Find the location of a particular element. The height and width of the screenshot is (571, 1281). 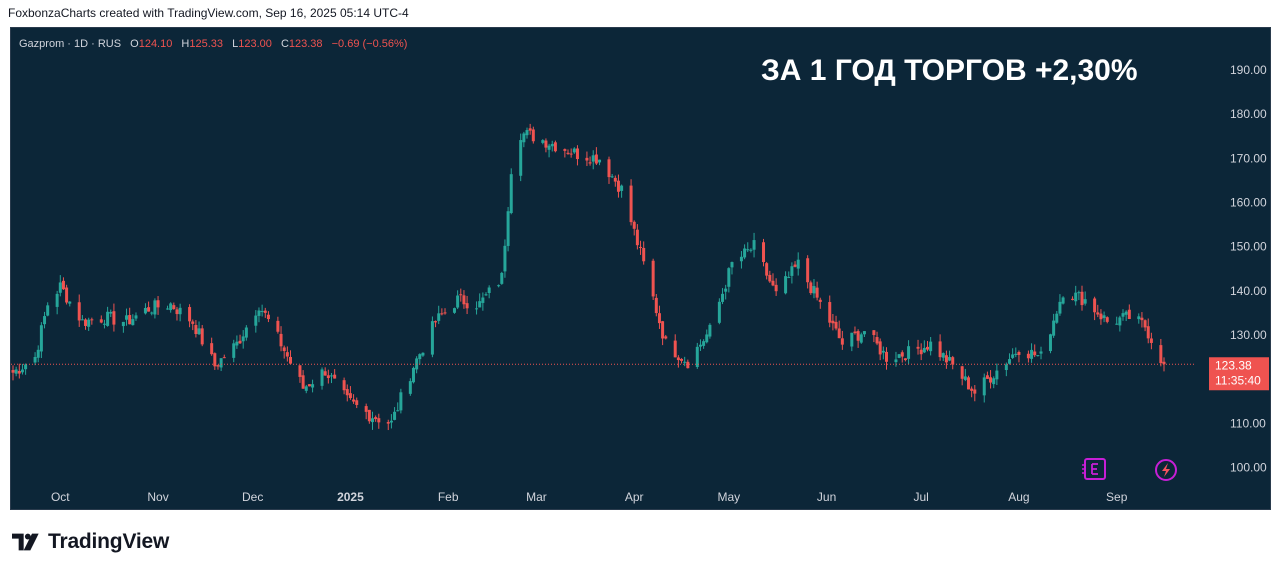

symbol-label: Gazprom · 1D · RUS is located at coordinates (70, 44).